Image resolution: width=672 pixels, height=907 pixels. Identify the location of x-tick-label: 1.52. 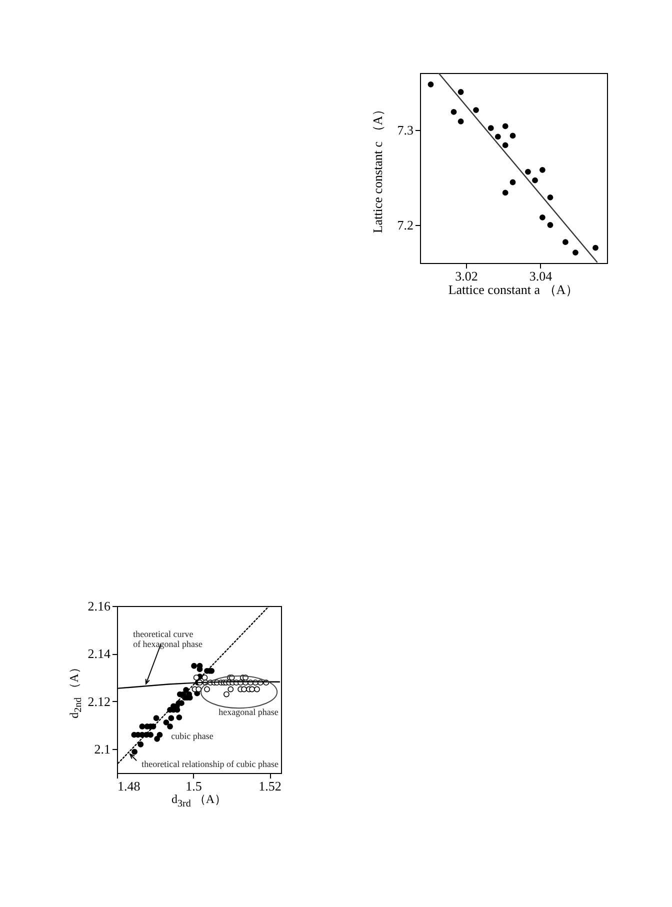
(270, 786).